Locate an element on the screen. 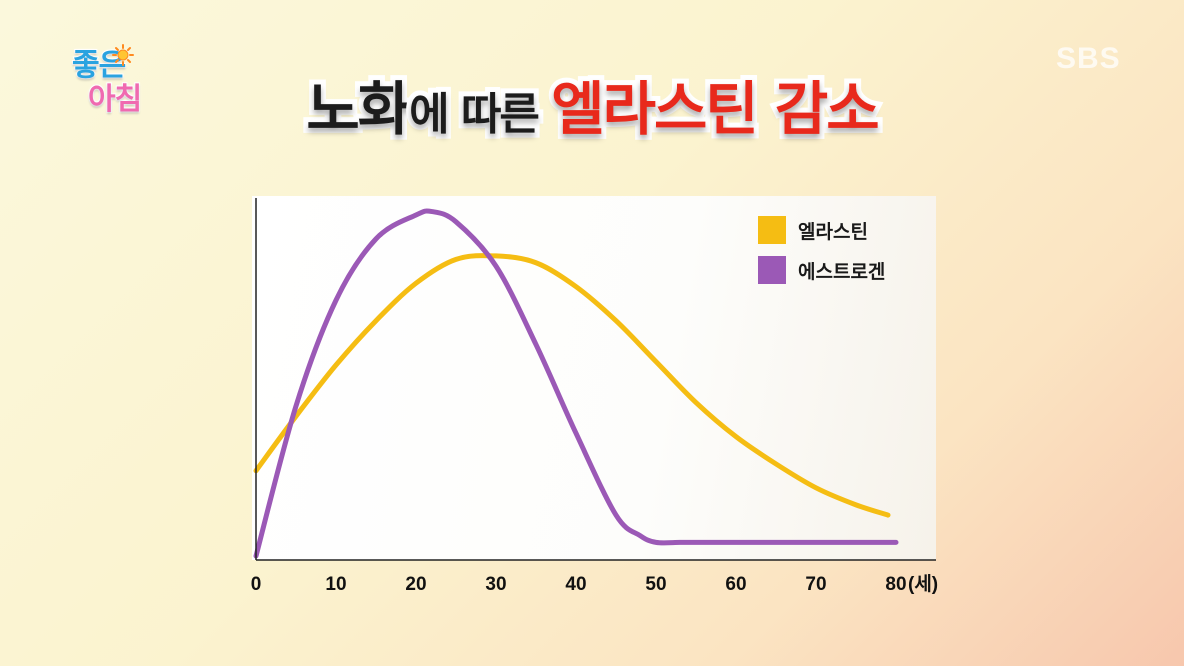  x-tick-label: 0 is located at coordinates (256, 584).